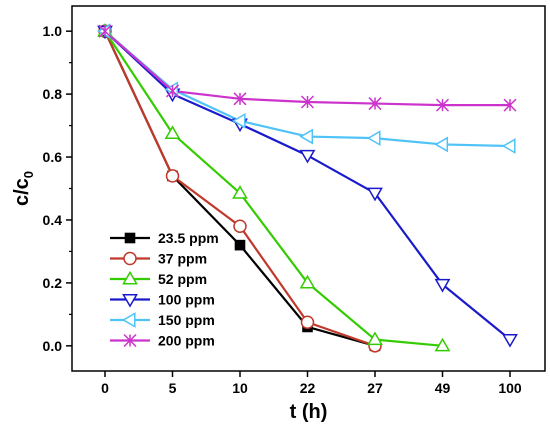 This screenshot has height=429, width=550. What do you see at coordinates (443, 388) in the screenshot?
I see `x-tick-label: 49` at bounding box center [443, 388].